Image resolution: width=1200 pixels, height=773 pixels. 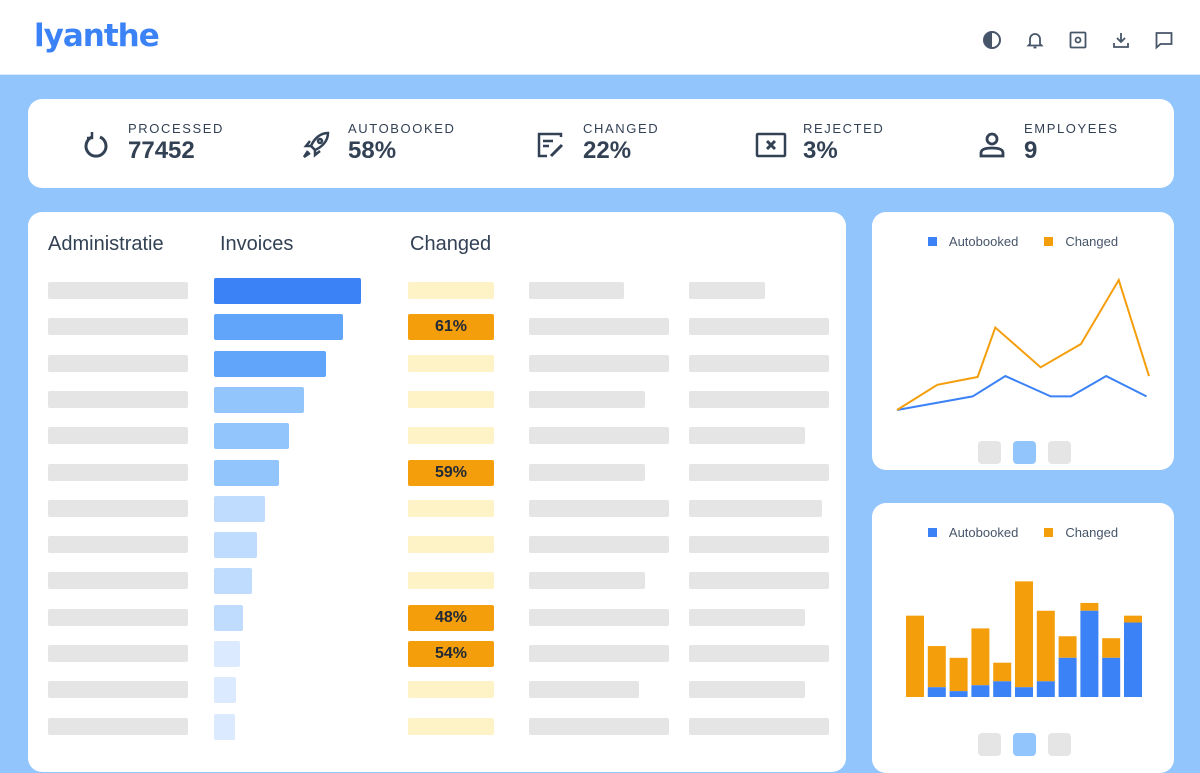 What do you see at coordinates (1164, 40) in the screenshot?
I see `chat-icon` at bounding box center [1164, 40].